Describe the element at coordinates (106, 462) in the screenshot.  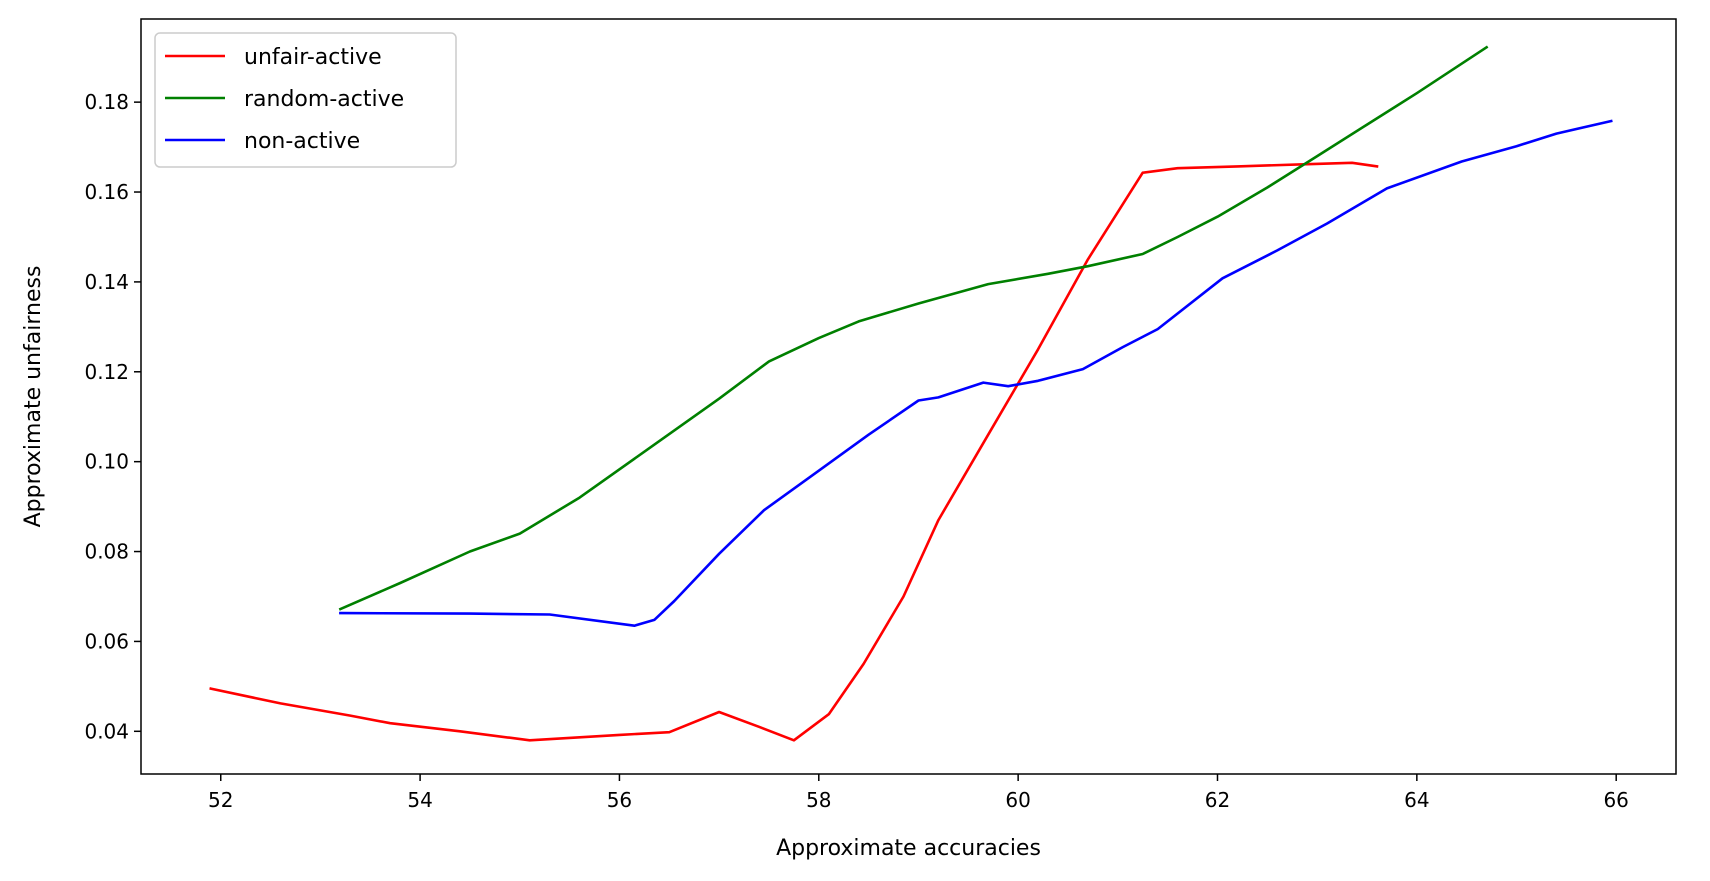
I see `y-tick-label: 0.10` at that location.